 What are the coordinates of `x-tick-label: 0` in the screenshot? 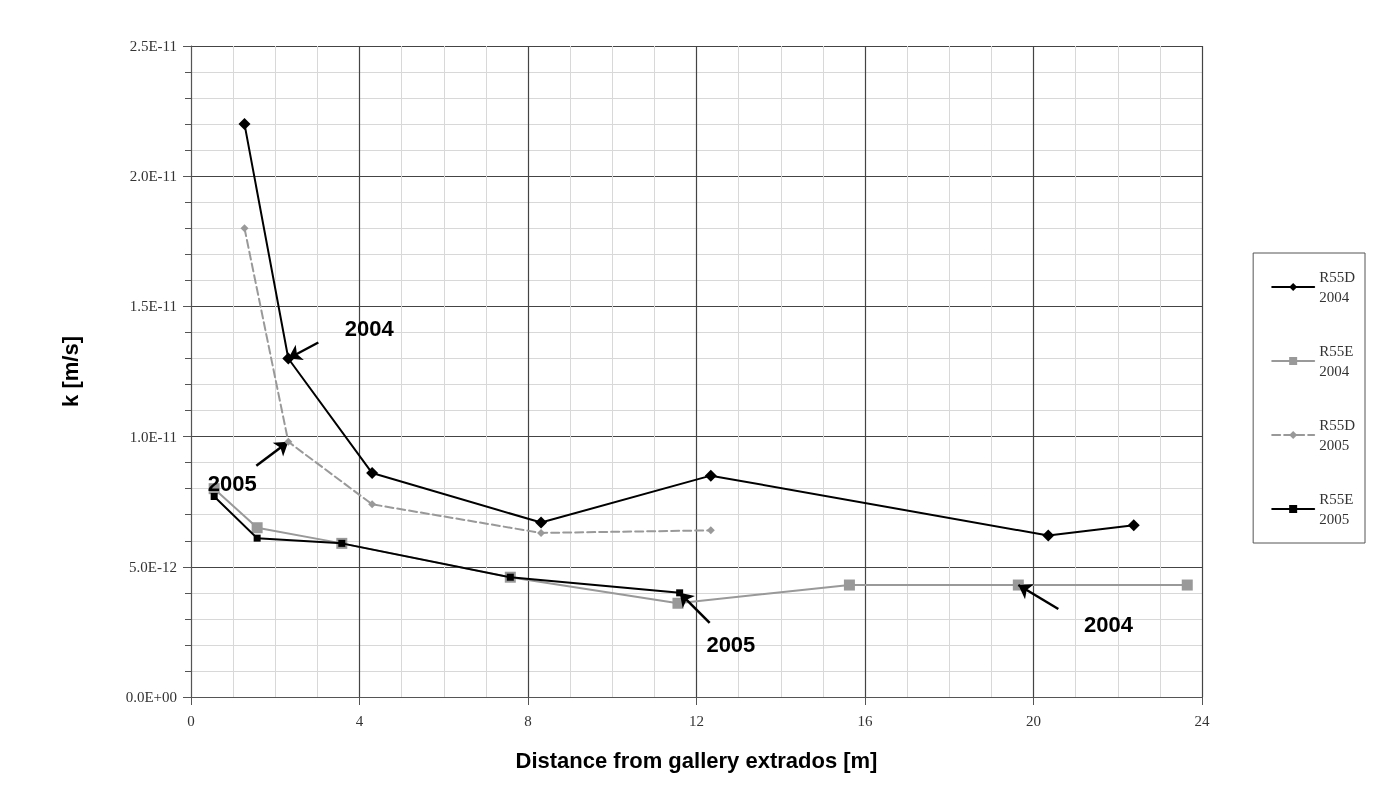 It's located at (191, 720).